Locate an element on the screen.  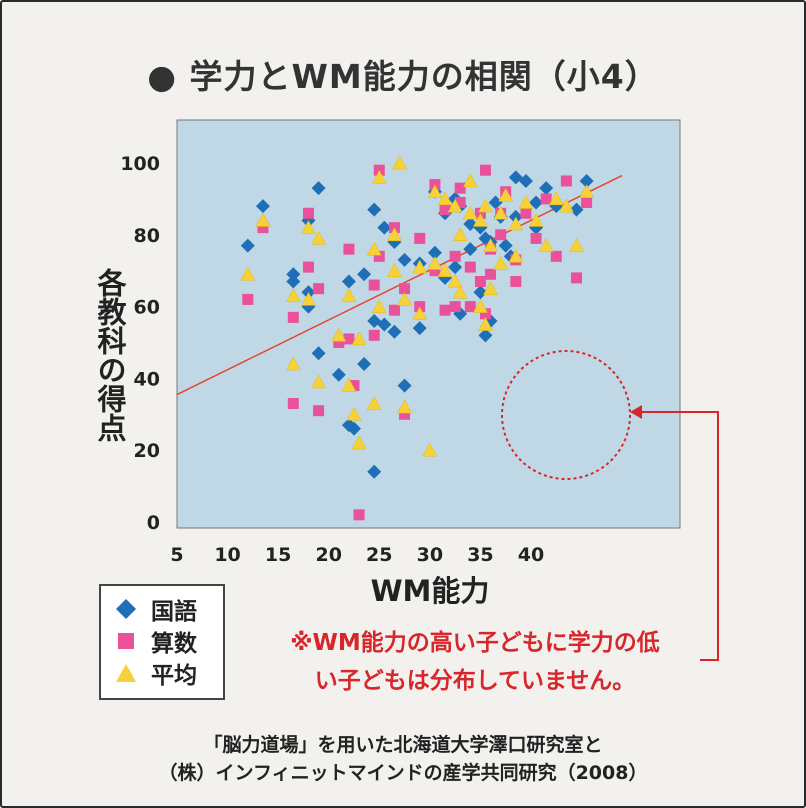
y-axis-label: 各教科の得点 is located at coordinates (110, 355).